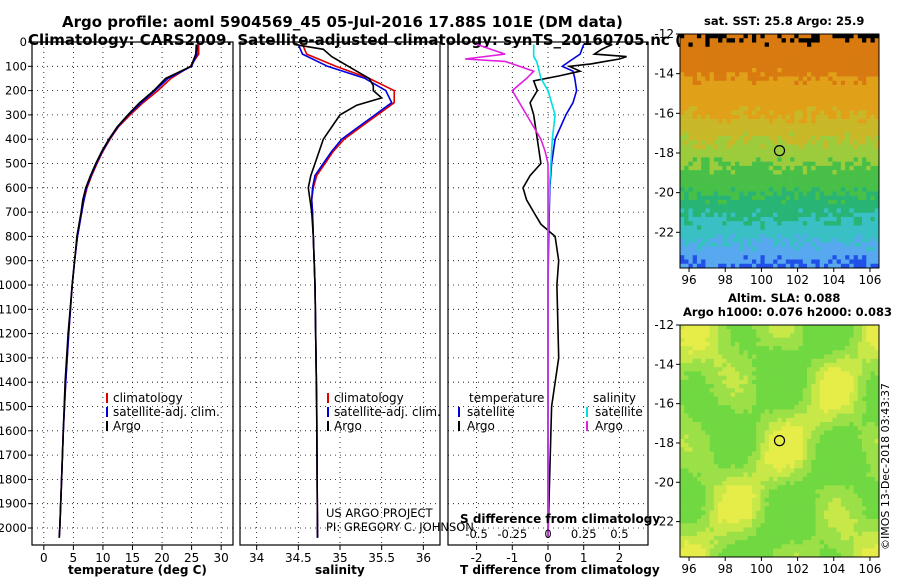 The image size is (900, 580). What do you see at coordinates (761, 280) in the screenshot?
I see `map-x-tick-label: 100` at bounding box center [761, 280].